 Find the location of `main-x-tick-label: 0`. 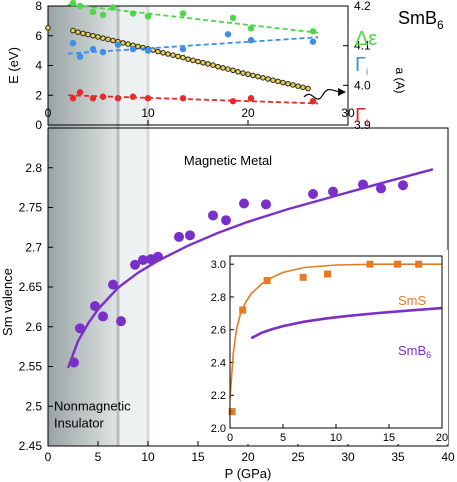

main-x-tick-label: 0 is located at coordinates (48, 457).